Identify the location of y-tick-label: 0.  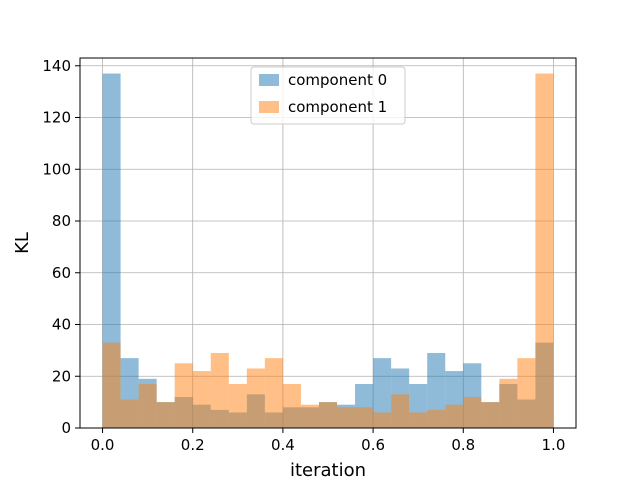
(66, 428).